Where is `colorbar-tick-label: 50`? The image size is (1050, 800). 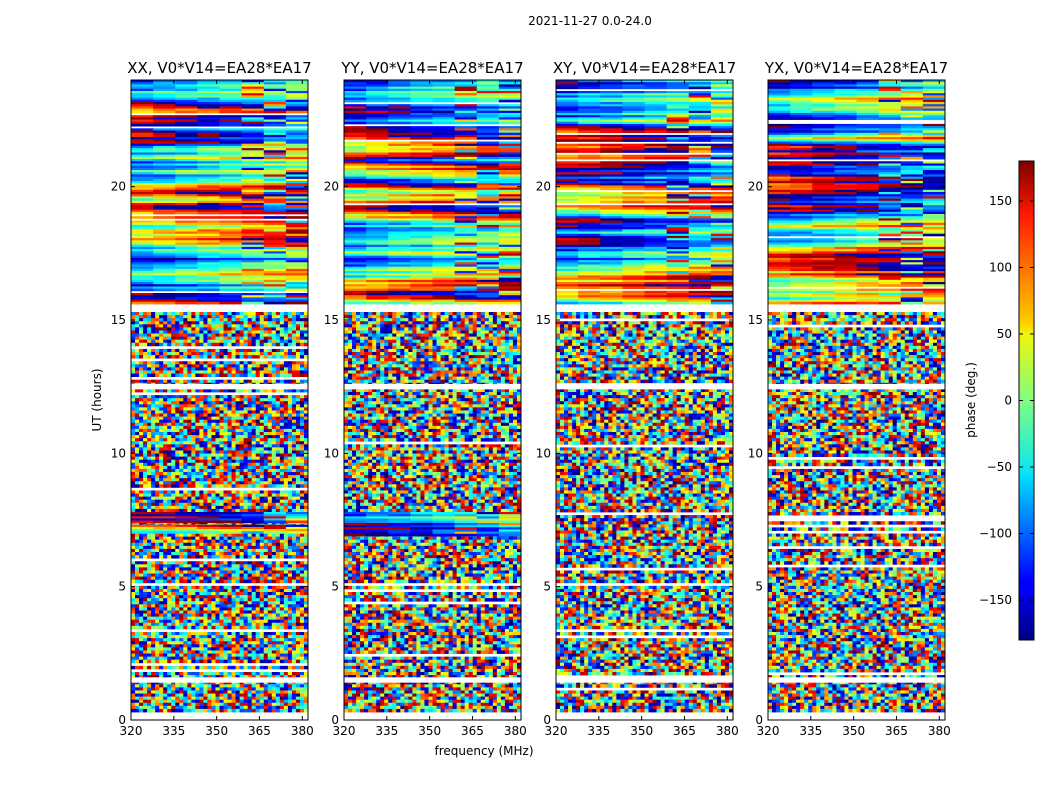
colorbar-tick-label: 50 is located at coordinates (1004, 334).